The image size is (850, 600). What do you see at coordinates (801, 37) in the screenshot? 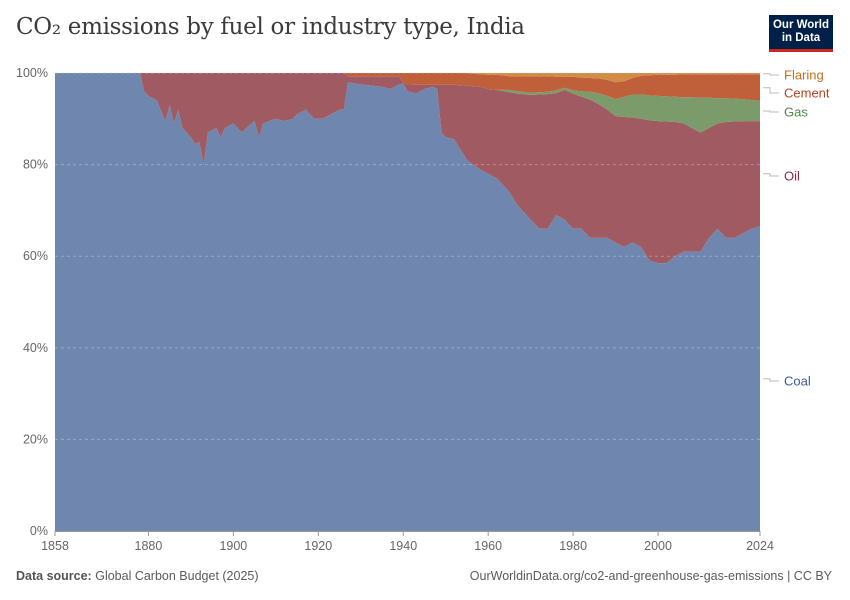
I see `logo-line-2: in Data` at bounding box center [801, 37].